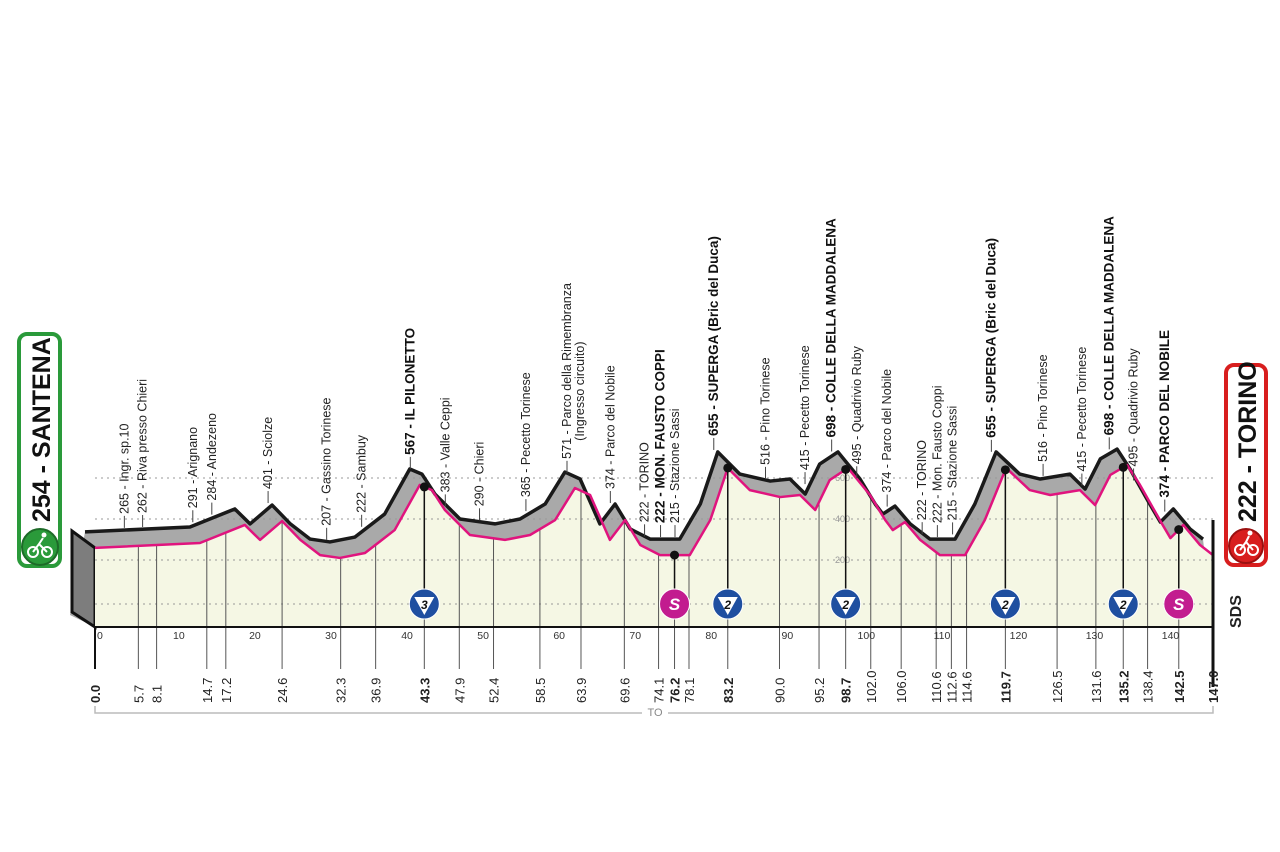 Image resolution: width=1280 pixels, height=852 pixels. Describe the element at coordinates (407, 636) in the screenshot. I see `x-tick-label: 40` at that location.